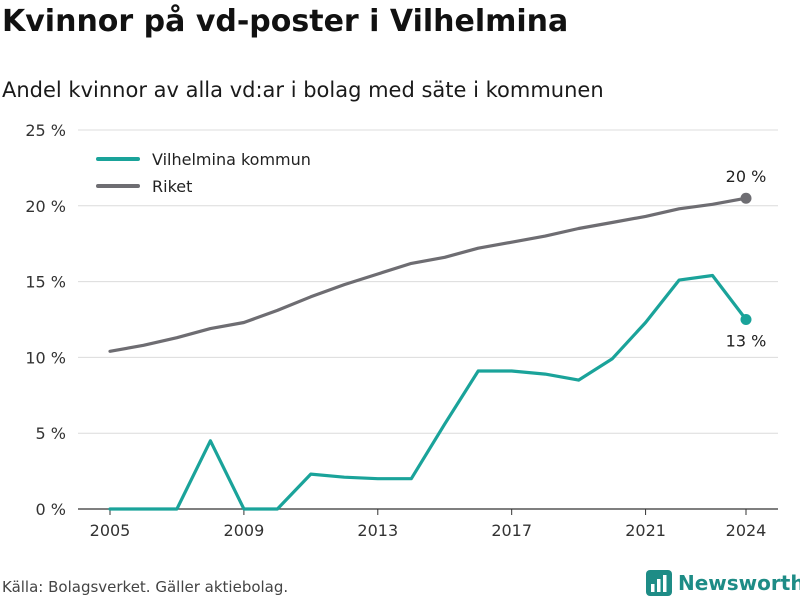  What do you see at coordinates (428, 524) in the screenshot?
I see `x-axis-ticks: 2005 2009 2013 2017 2021 2024` at bounding box center [428, 524].